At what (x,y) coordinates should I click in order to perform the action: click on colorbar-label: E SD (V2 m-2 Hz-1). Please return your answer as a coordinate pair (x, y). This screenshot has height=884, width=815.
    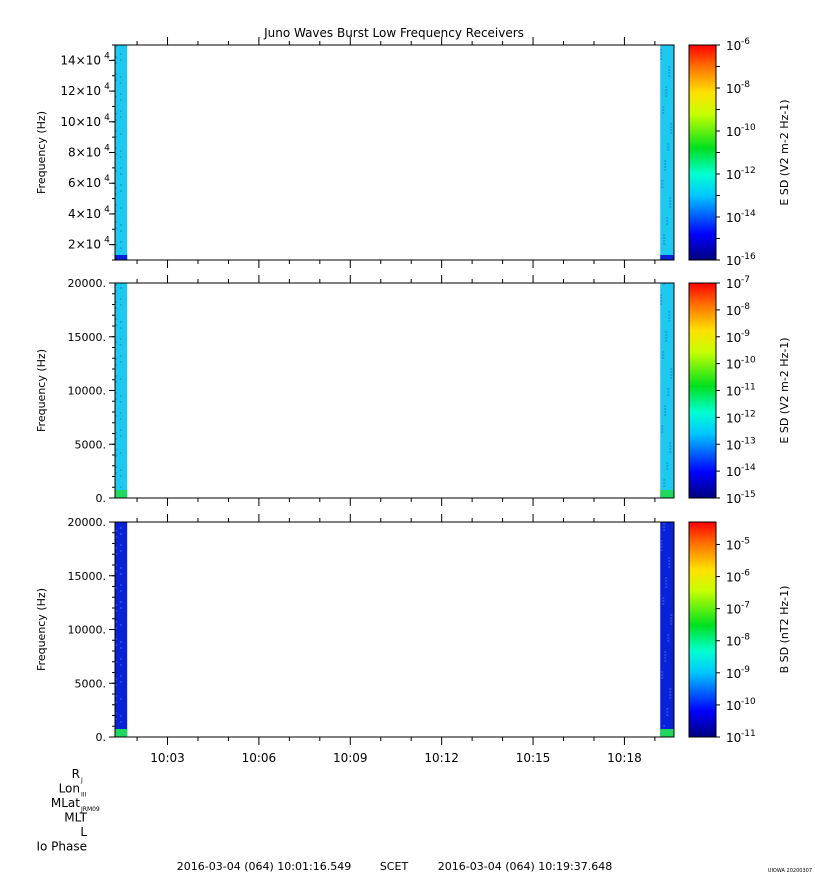
    Looking at the image, I should click on (784, 152).